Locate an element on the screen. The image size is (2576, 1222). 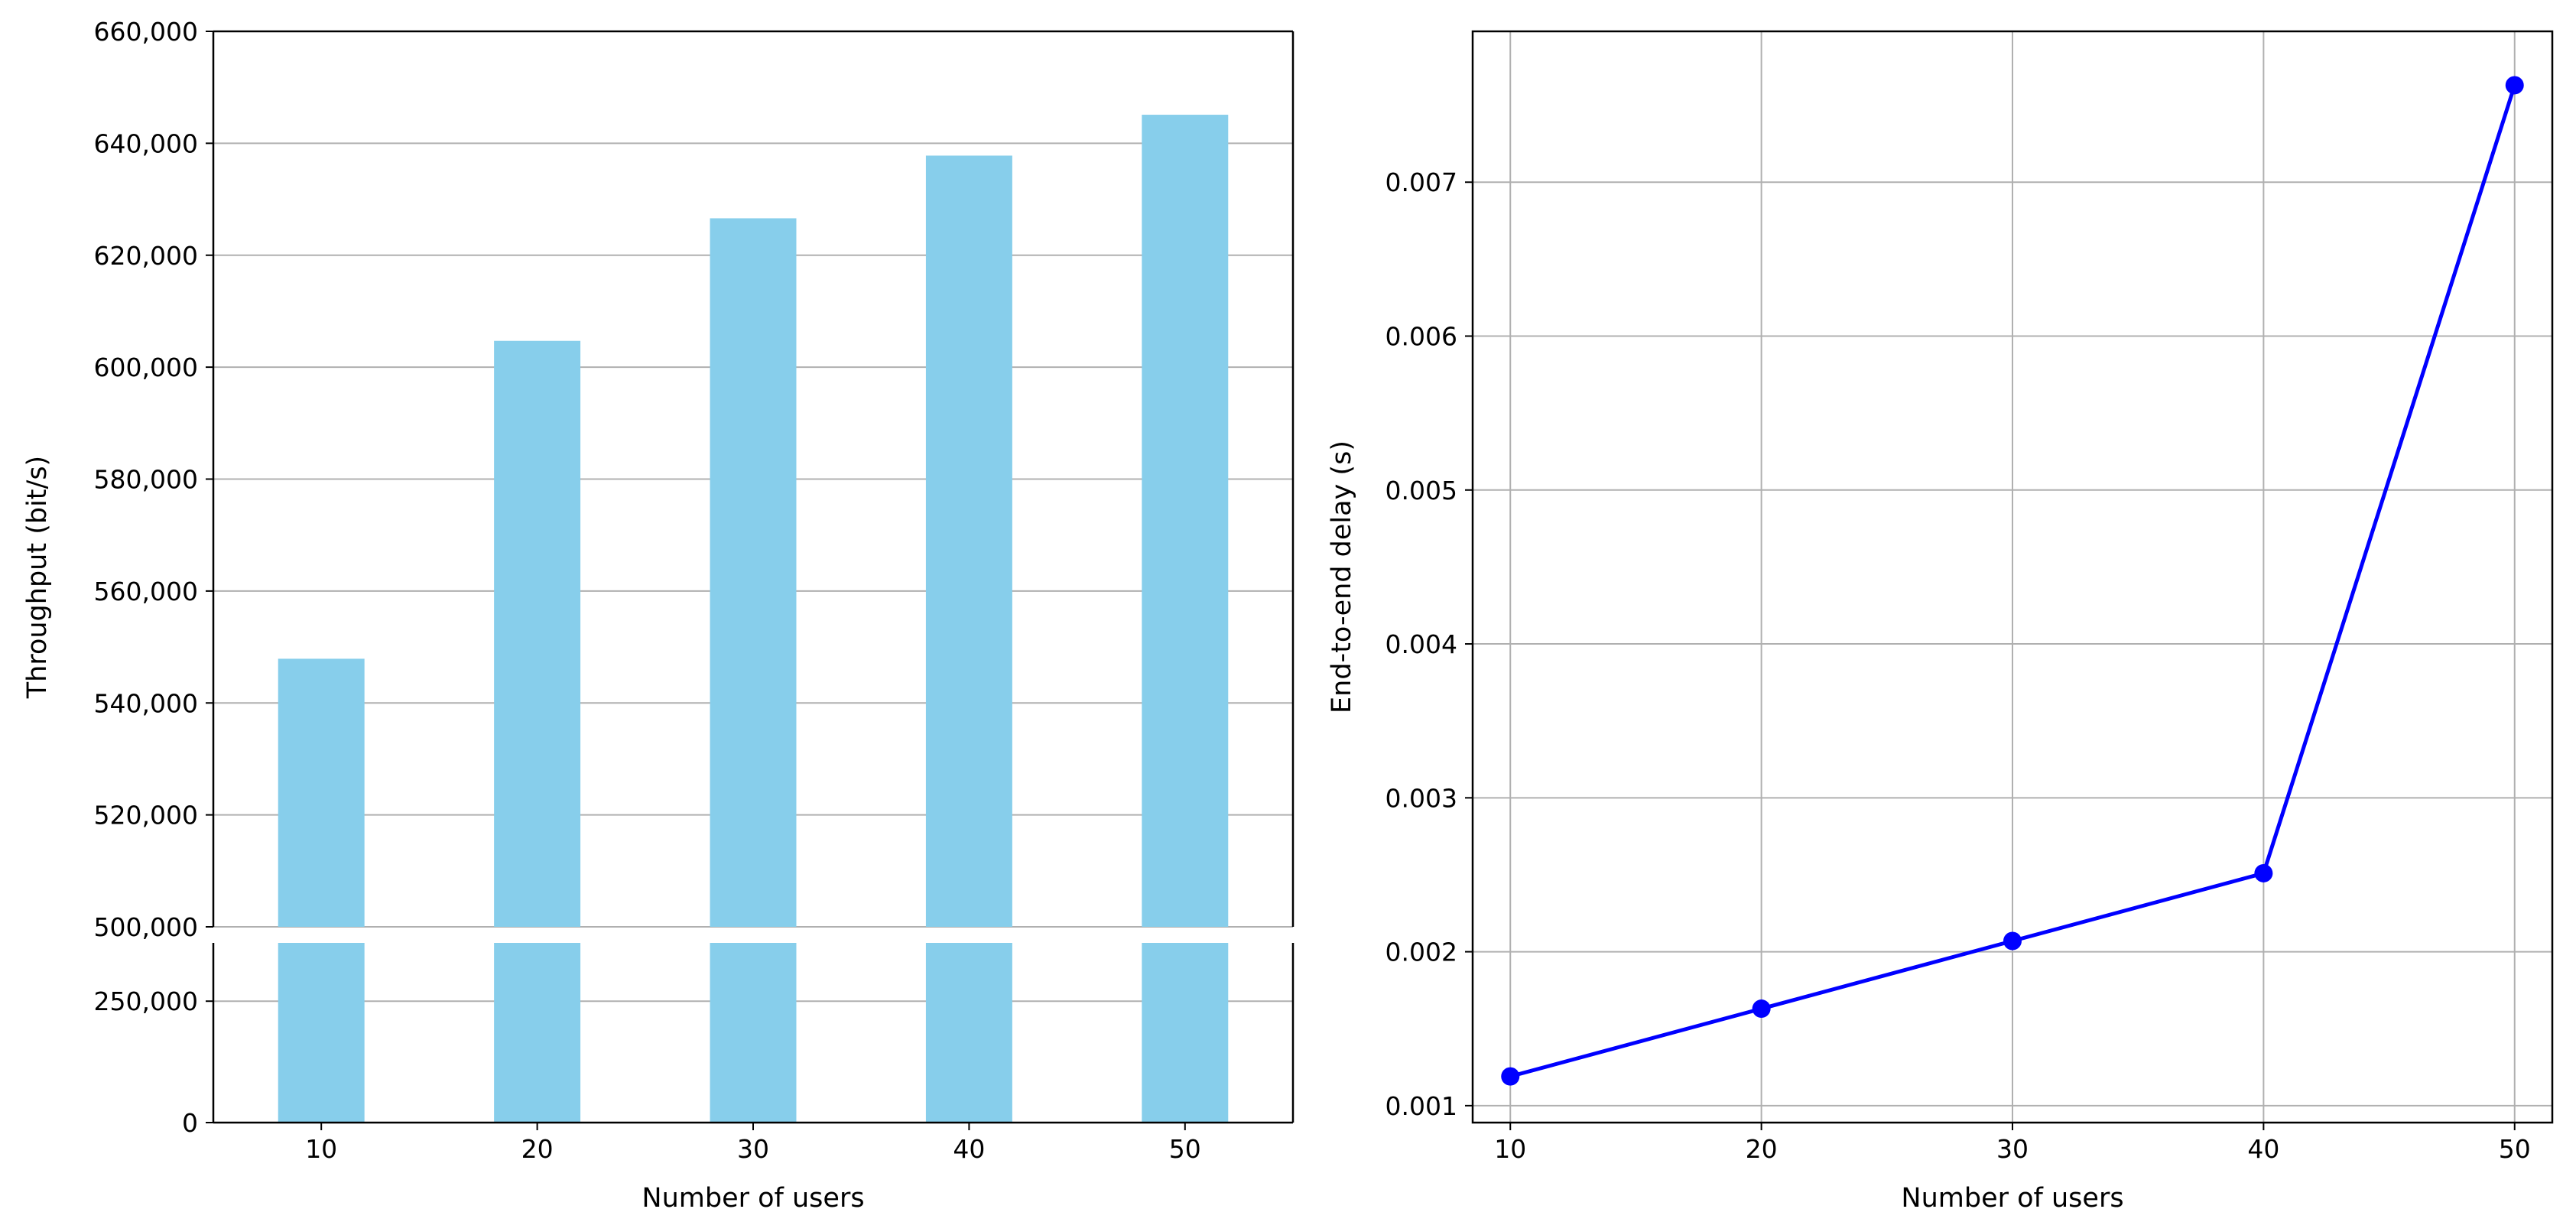
throughput-y-tick-label: 560,000 is located at coordinates (146, 591).